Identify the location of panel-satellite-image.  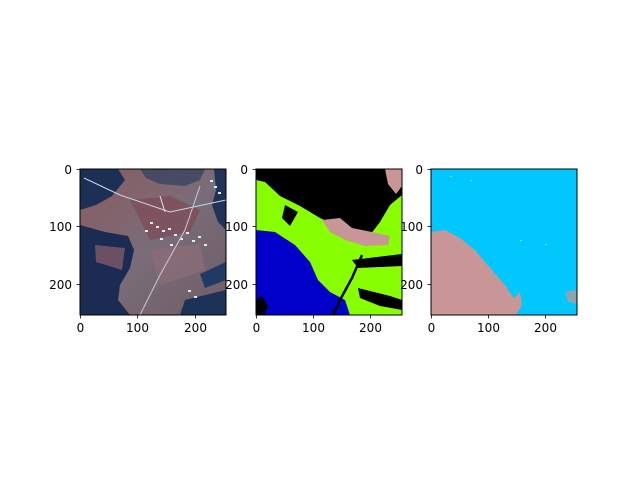
(153, 242).